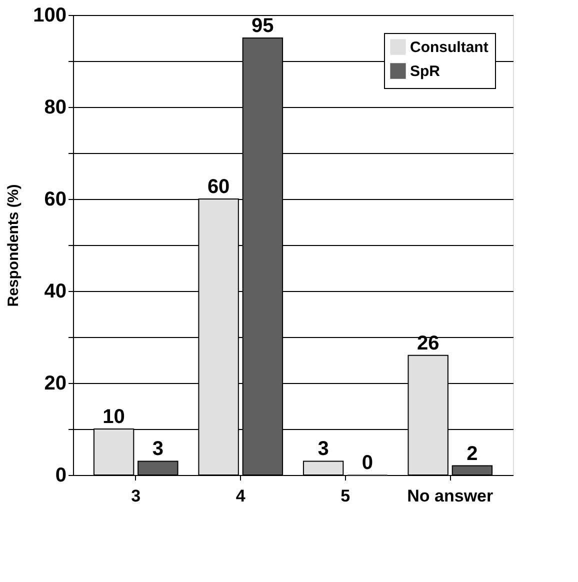 This screenshot has height=582, width=578. I want to click on x-tick-label: 4, so click(241, 496).